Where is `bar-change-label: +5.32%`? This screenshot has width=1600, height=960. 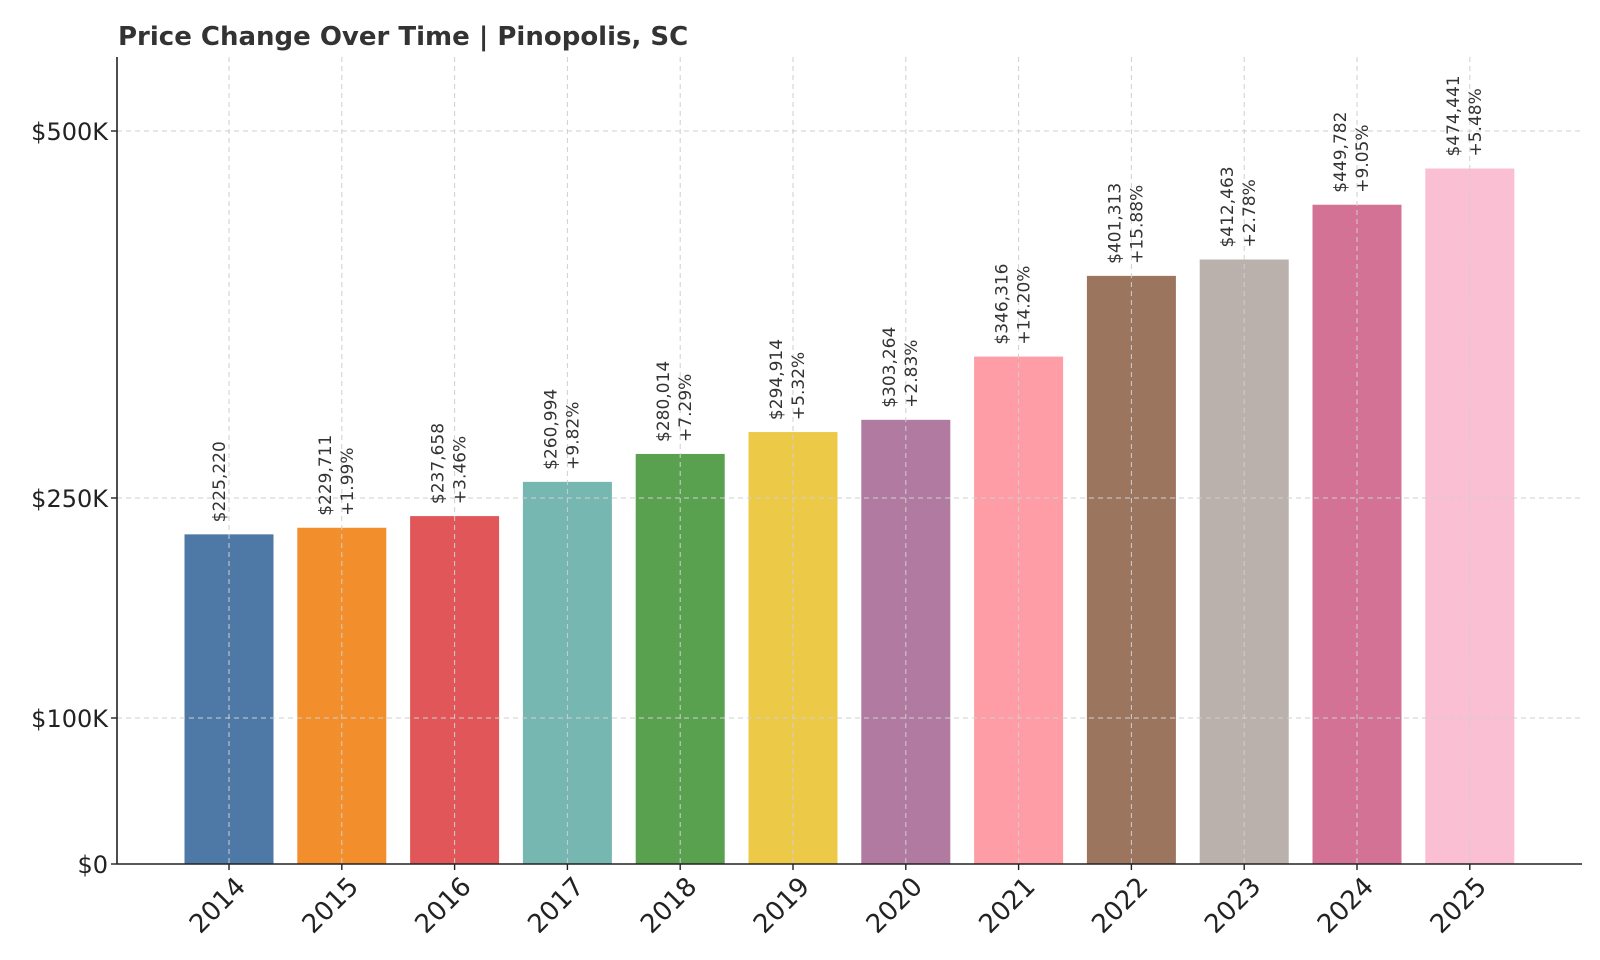
bar-change-label: +5.32% is located at coordinates (799, 386).